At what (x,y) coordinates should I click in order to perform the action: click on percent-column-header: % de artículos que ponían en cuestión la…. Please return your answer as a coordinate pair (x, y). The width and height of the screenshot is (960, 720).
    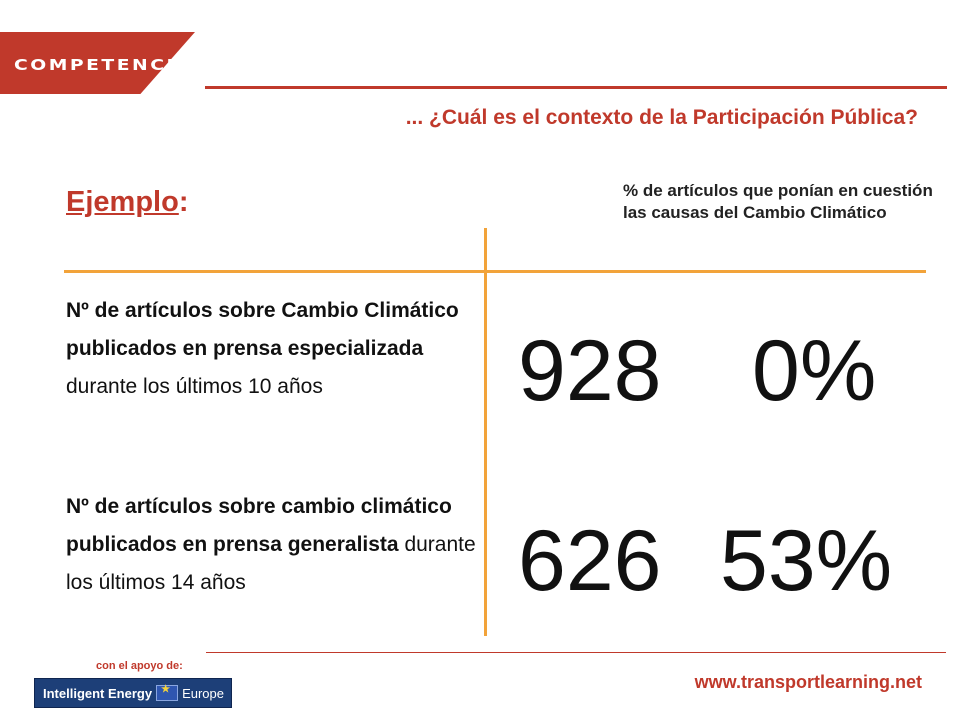
    Looking at the image, I should click on (778, 201).